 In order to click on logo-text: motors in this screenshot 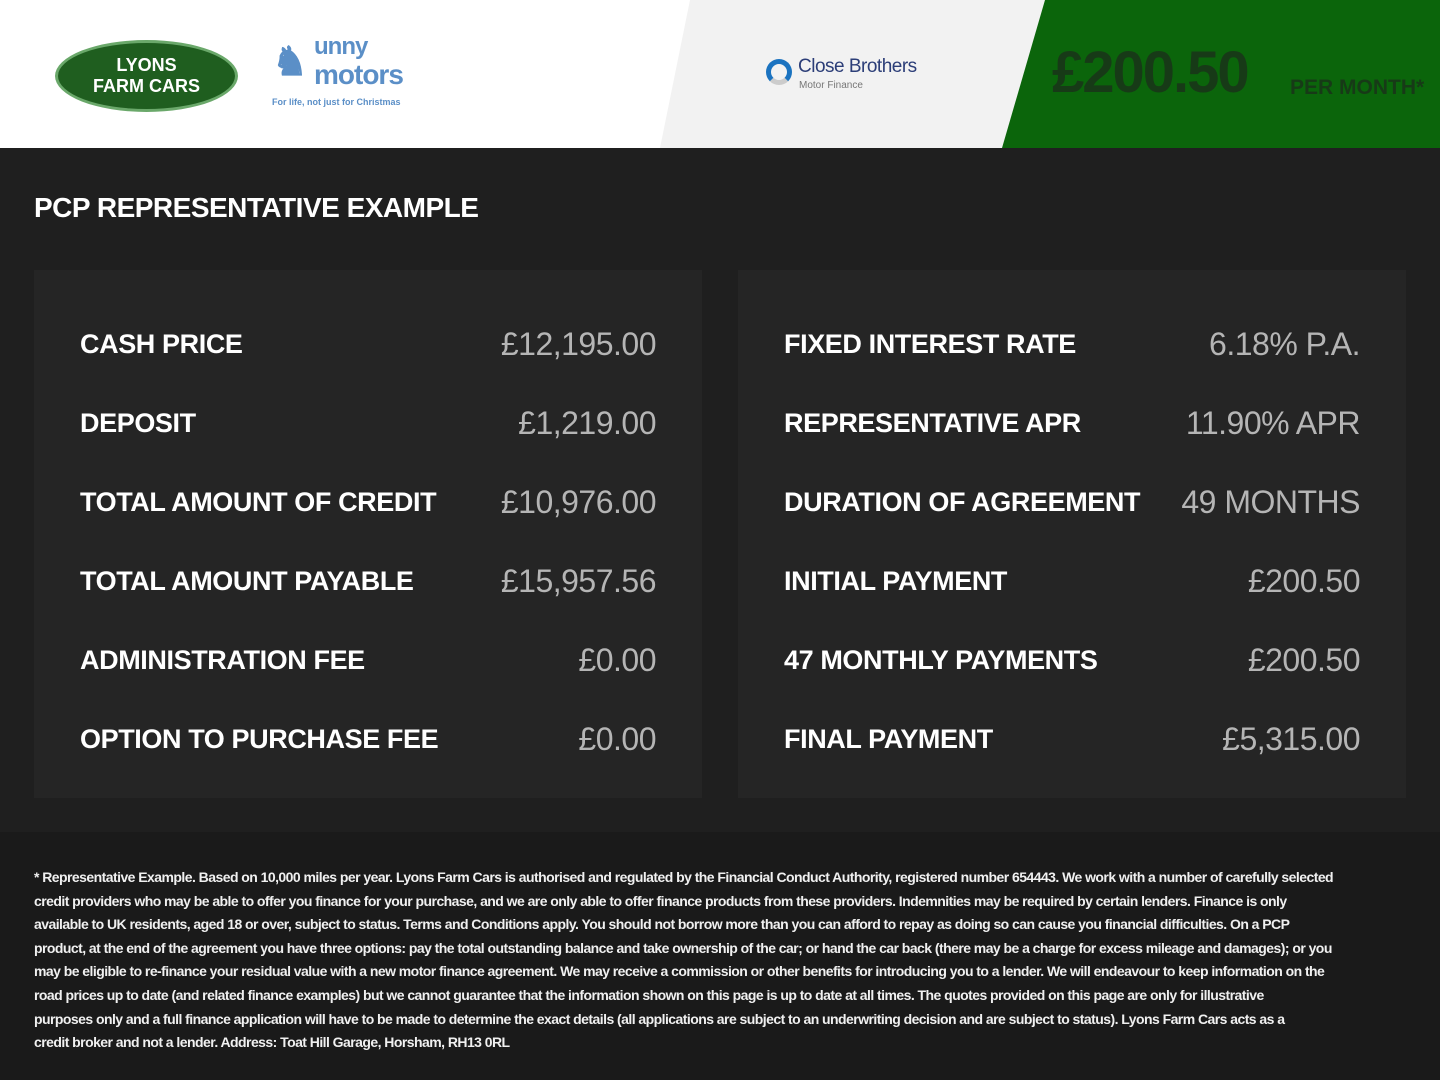, I will do `click(359, 74)`.